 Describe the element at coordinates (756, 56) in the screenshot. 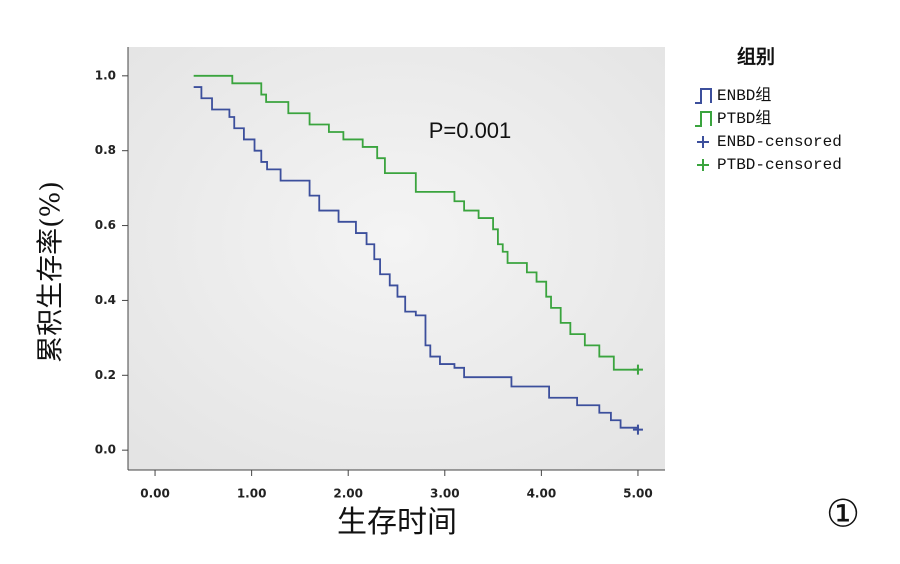

I see `legend-title: 组别` at that location.